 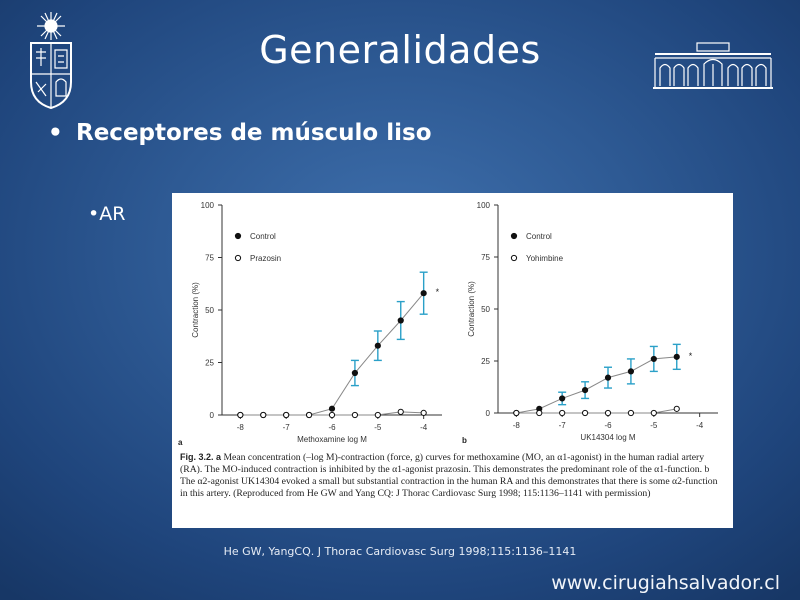 I want to click on chart-a-significance-mark: *, so click(x=438, y=292).